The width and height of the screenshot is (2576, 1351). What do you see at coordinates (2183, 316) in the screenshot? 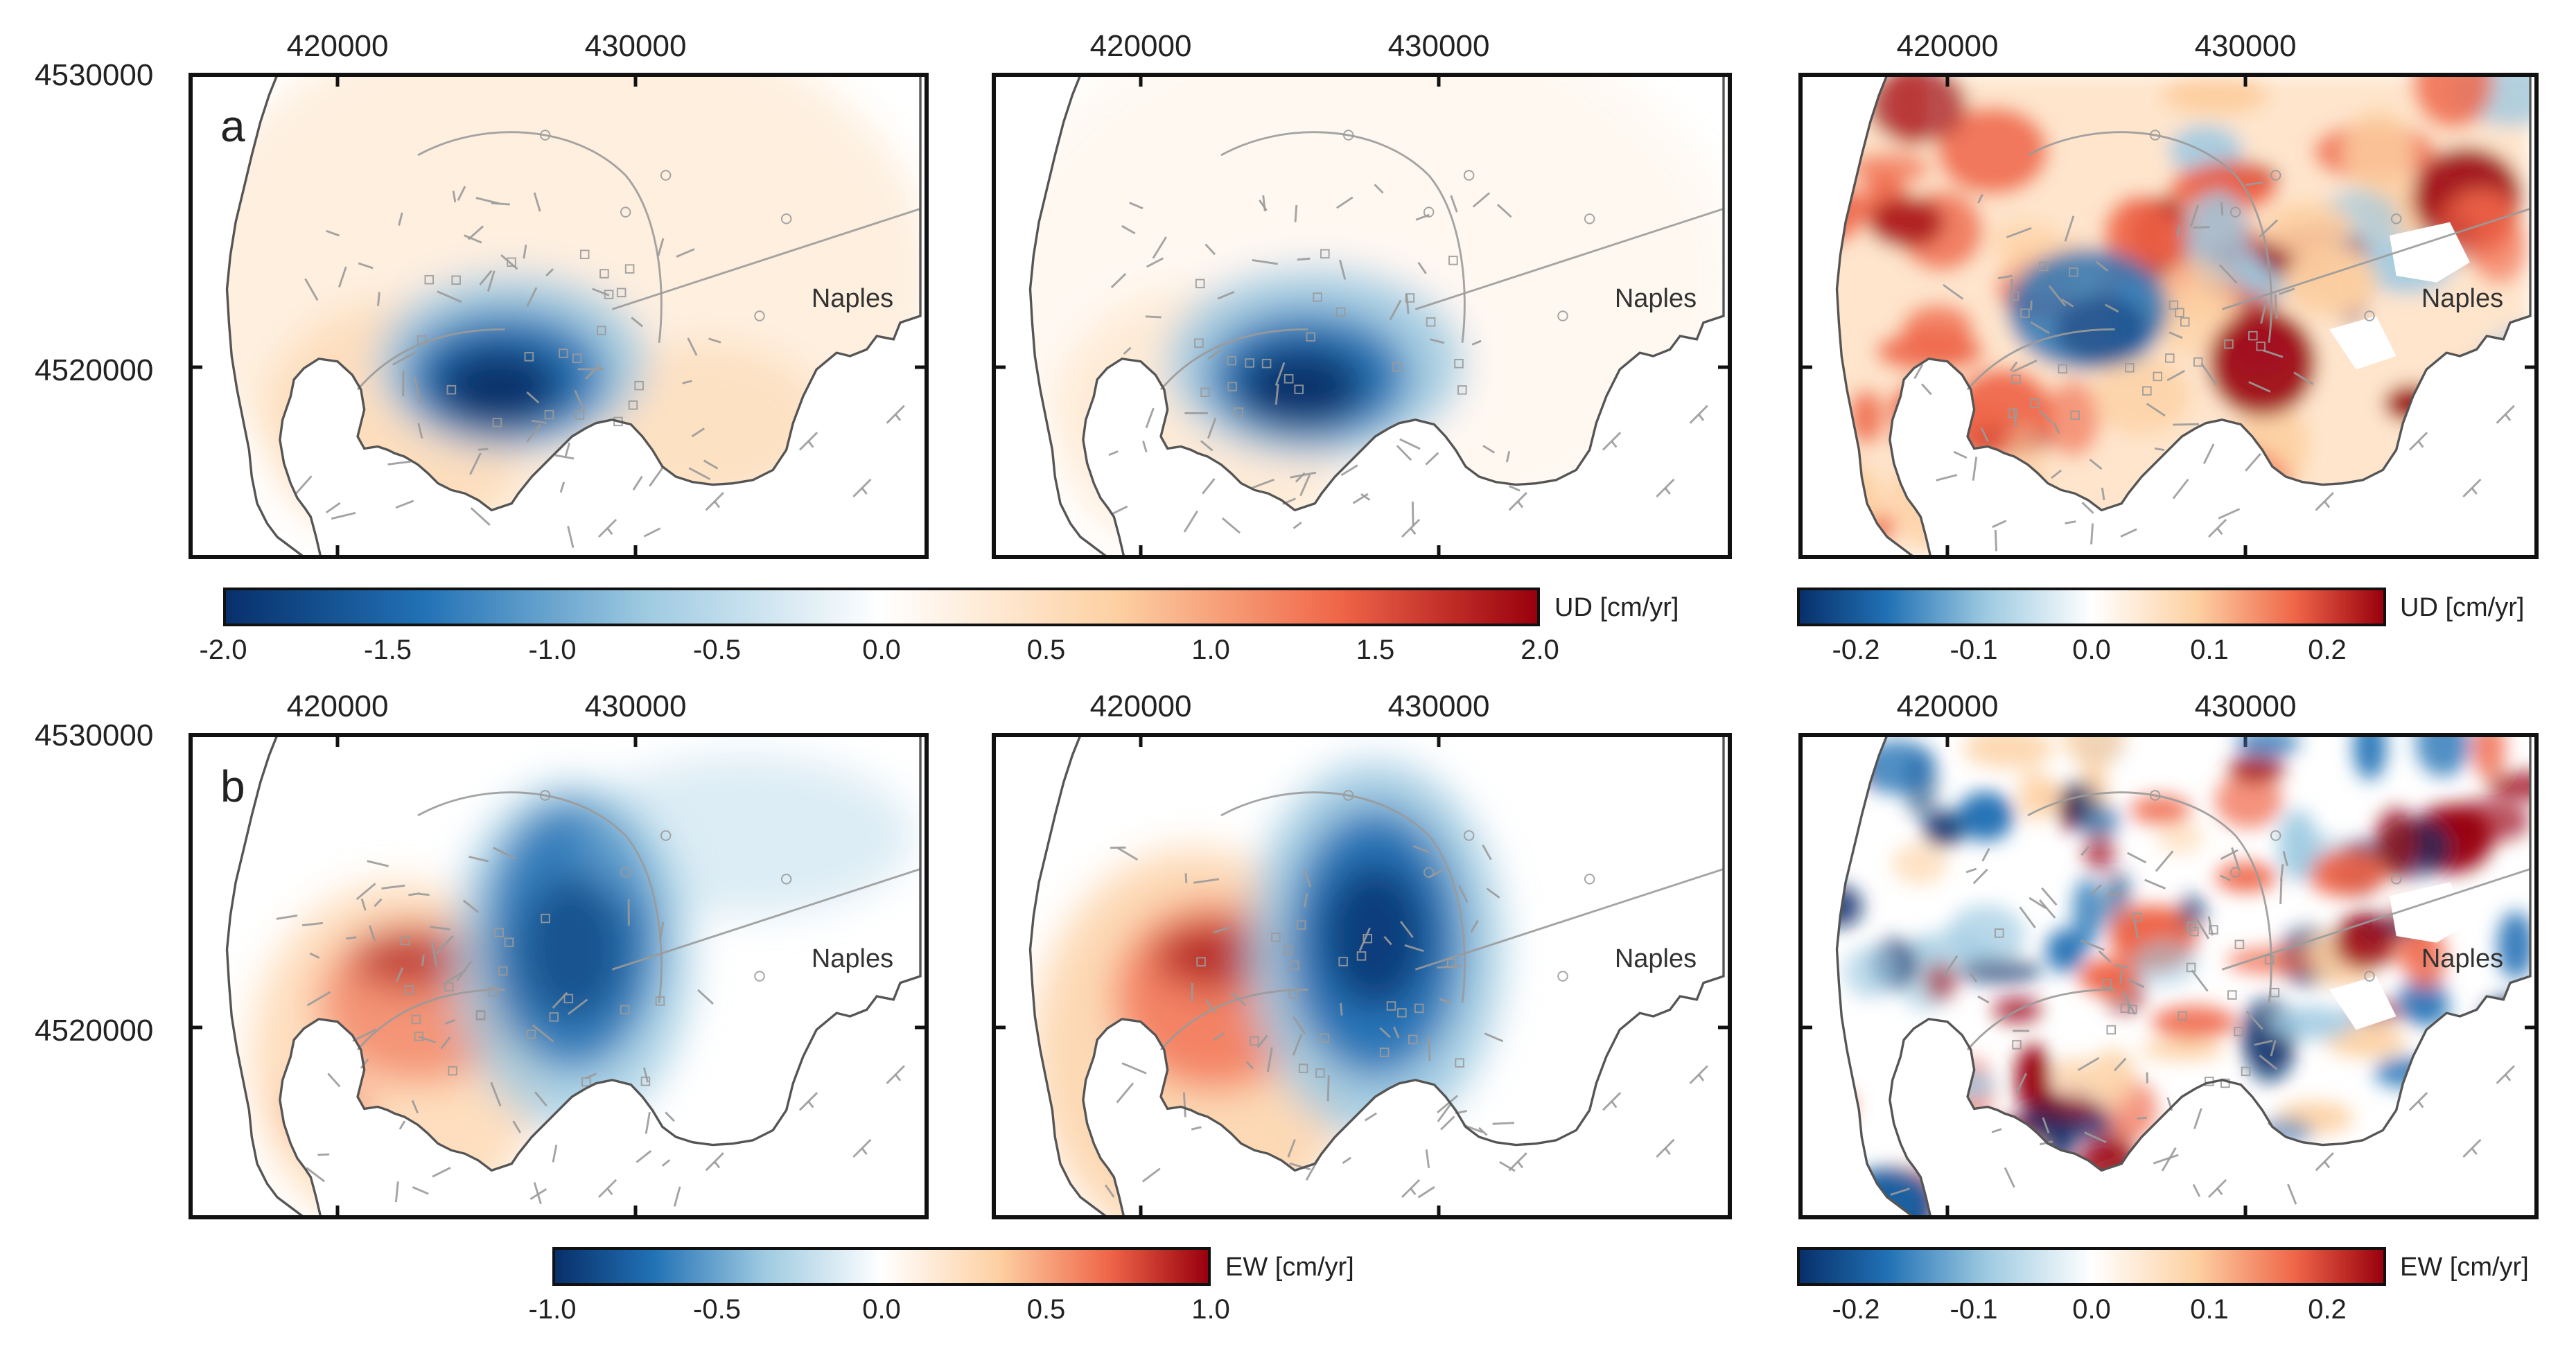
I see `map-panel-a-residual` at bounding box center [2183, 316].